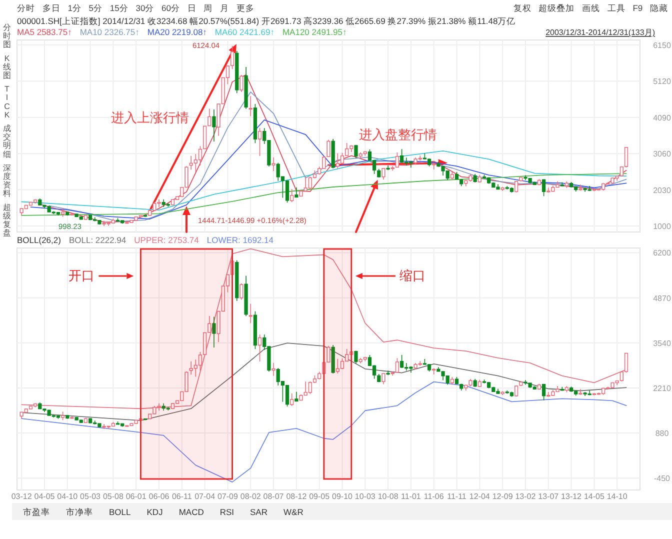  What do you see at coordinates (319, 496) in the screenshot?
I see `x-tick-label: 09-05` at bounding box center [319, 496].